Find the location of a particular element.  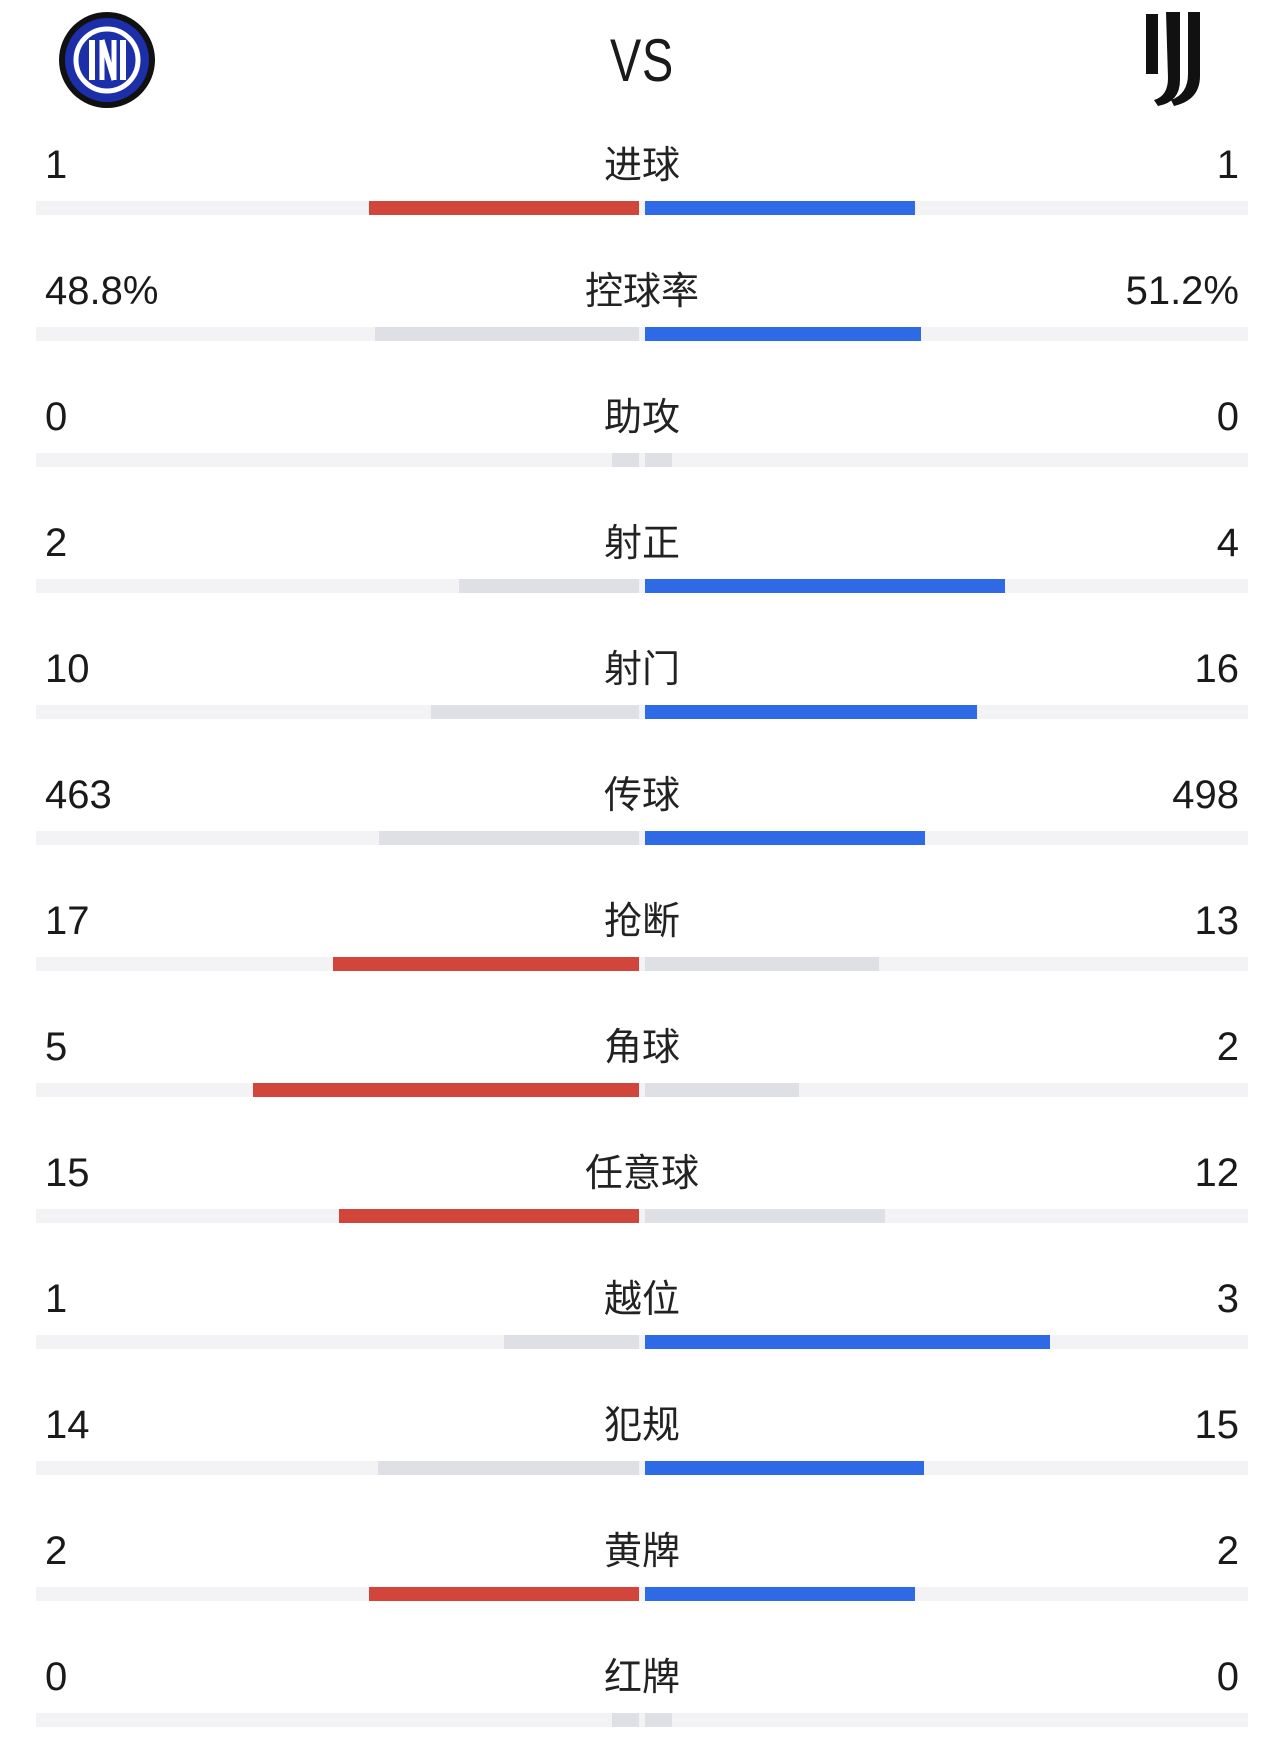

juventus-crest-icon is located at coordinates (1173, 59).